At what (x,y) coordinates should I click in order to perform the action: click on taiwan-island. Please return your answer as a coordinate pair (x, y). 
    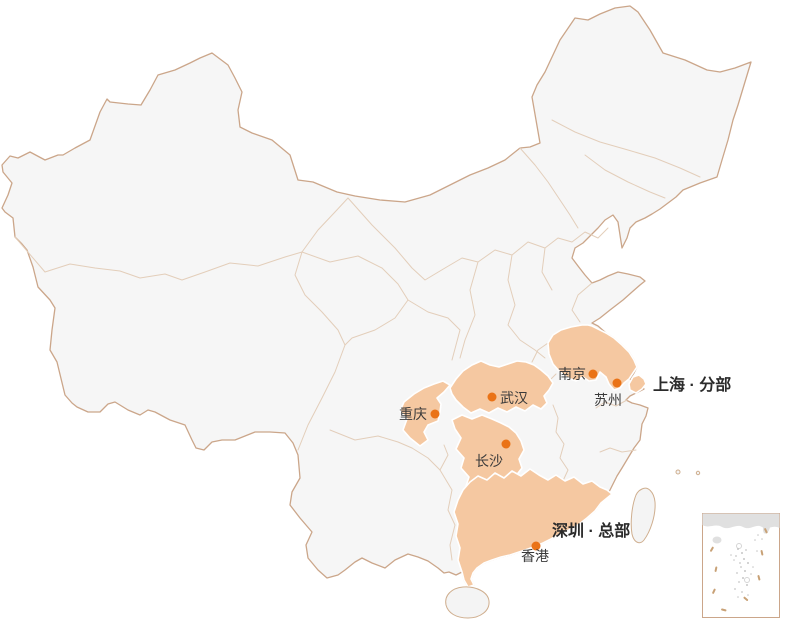
    Looking at the image, I should click on (643, 515).